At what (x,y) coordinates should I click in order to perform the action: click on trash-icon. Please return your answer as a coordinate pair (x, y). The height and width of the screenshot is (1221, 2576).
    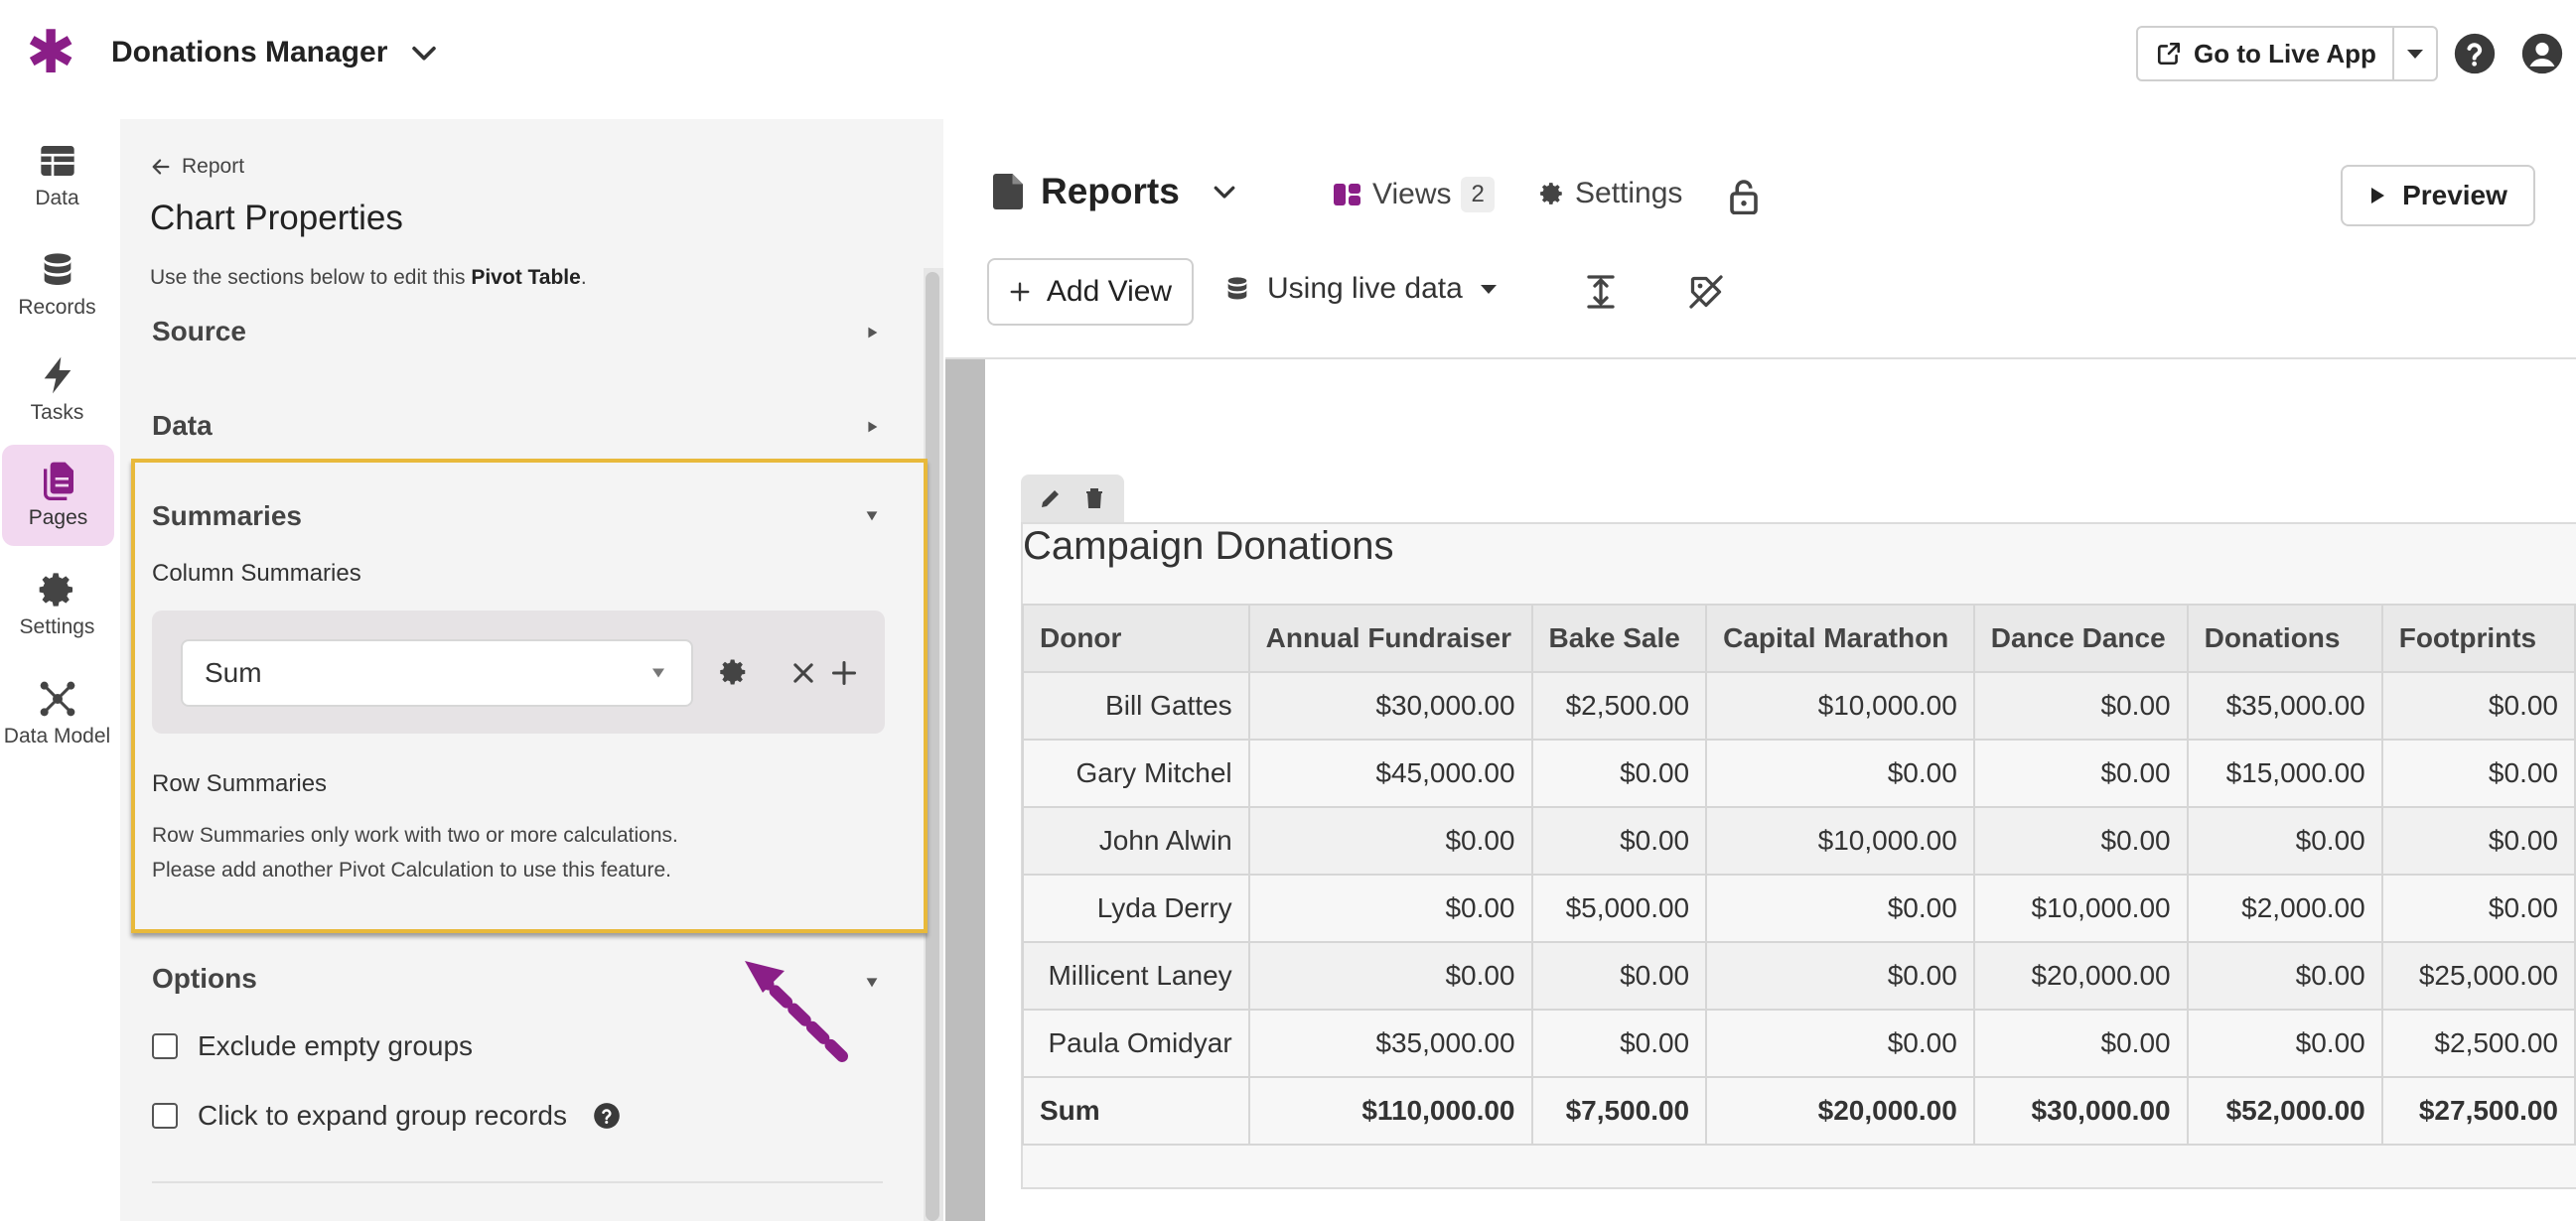
    Looking at the image, I should click on (1094, 498).